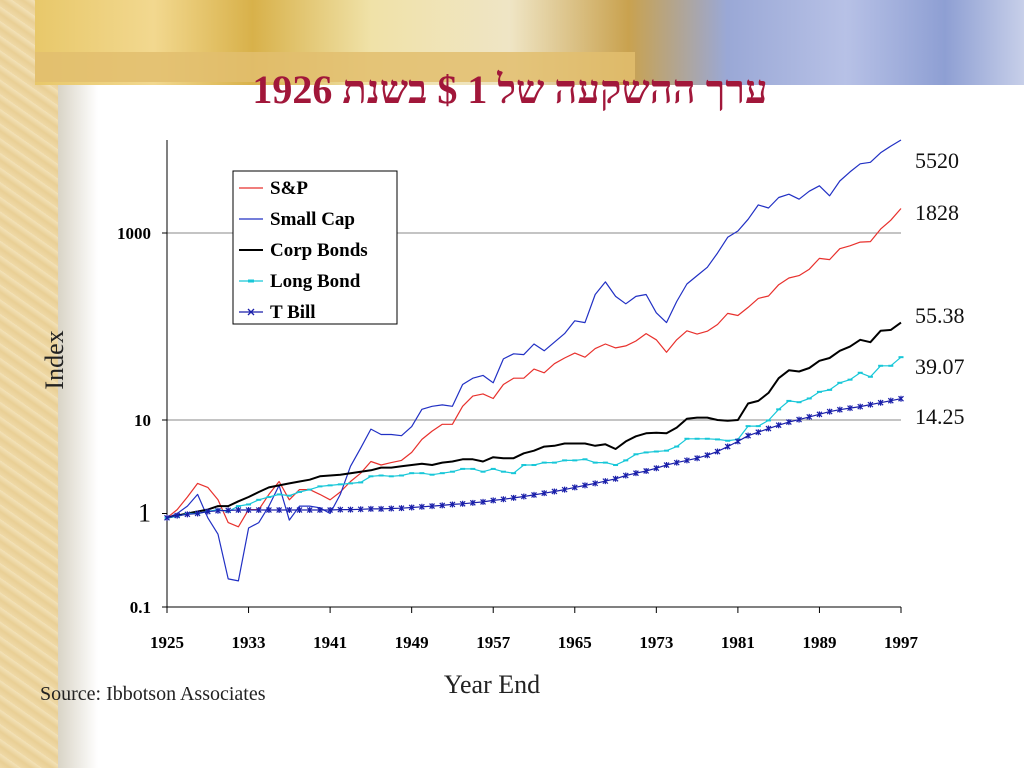 Image resolution: width=1024 pixels, height=768 pixels. Describe the element at coordinates (330, 642) in the screenshot. I see `x-tick-label: 1941` at that location.